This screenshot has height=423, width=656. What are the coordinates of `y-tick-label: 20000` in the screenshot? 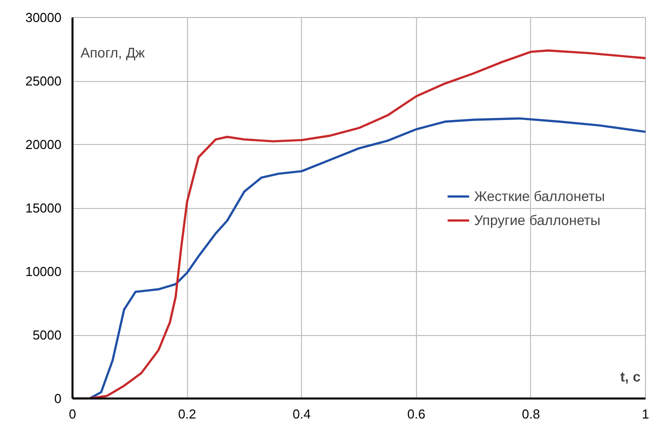 It's located at (43, 144).